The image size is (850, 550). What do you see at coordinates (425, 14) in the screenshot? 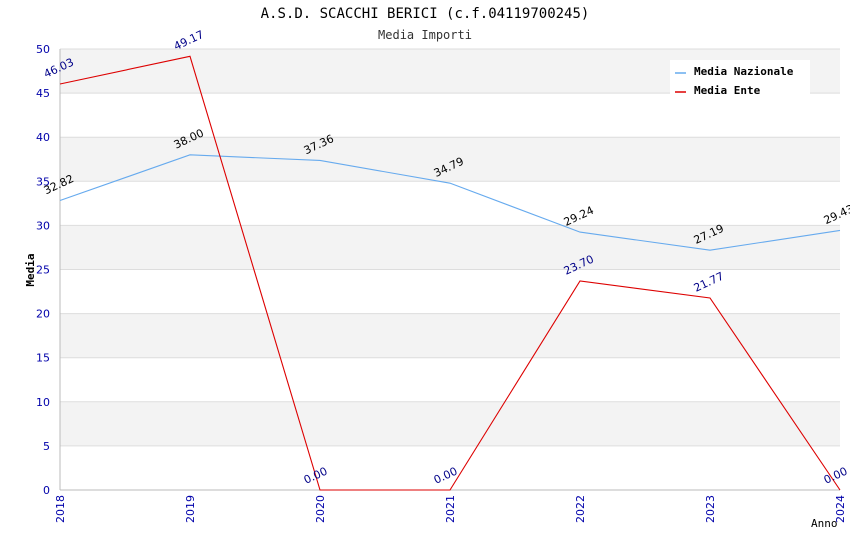
I see `chart-title: A.S.D. SCACCHI BERICI (c.f.04119700245)` at bounding box center [425, 14].